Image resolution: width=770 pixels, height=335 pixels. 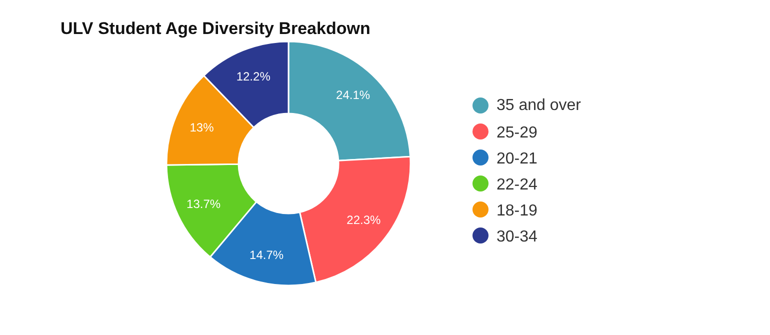 What do you see at coordinates (539, 105) in the screenshot?
I see `legend-label: 35 and over` at bounding box center [539, 105].